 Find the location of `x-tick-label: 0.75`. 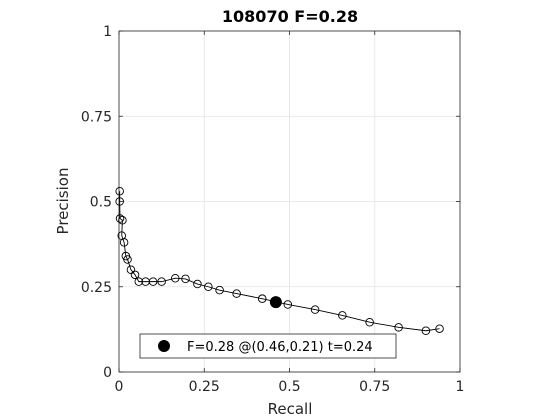

x-tick-label: 0.75 is located at coordinates (374, 387).